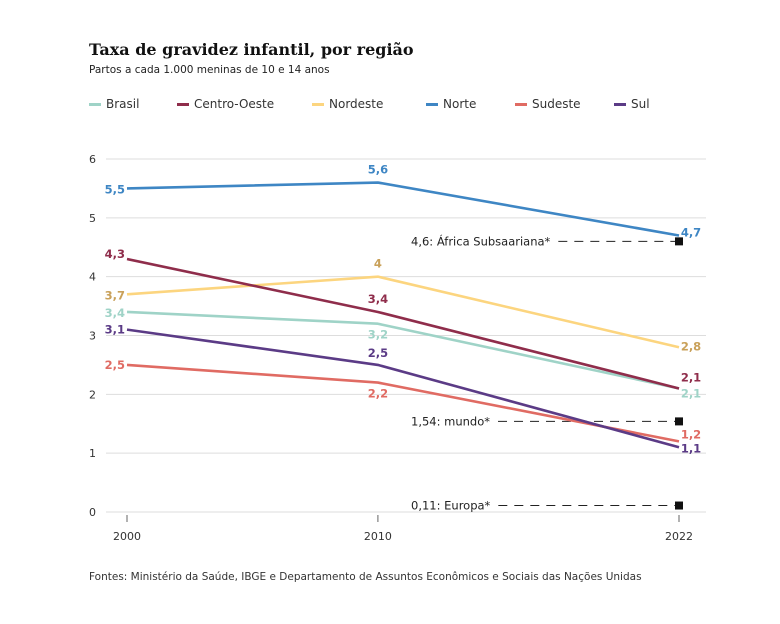  What do you see at coordinates (691, 377) in the screenshot?
I see `data-label-centro-oeste: 2,1` at bounding box center [691, 377].